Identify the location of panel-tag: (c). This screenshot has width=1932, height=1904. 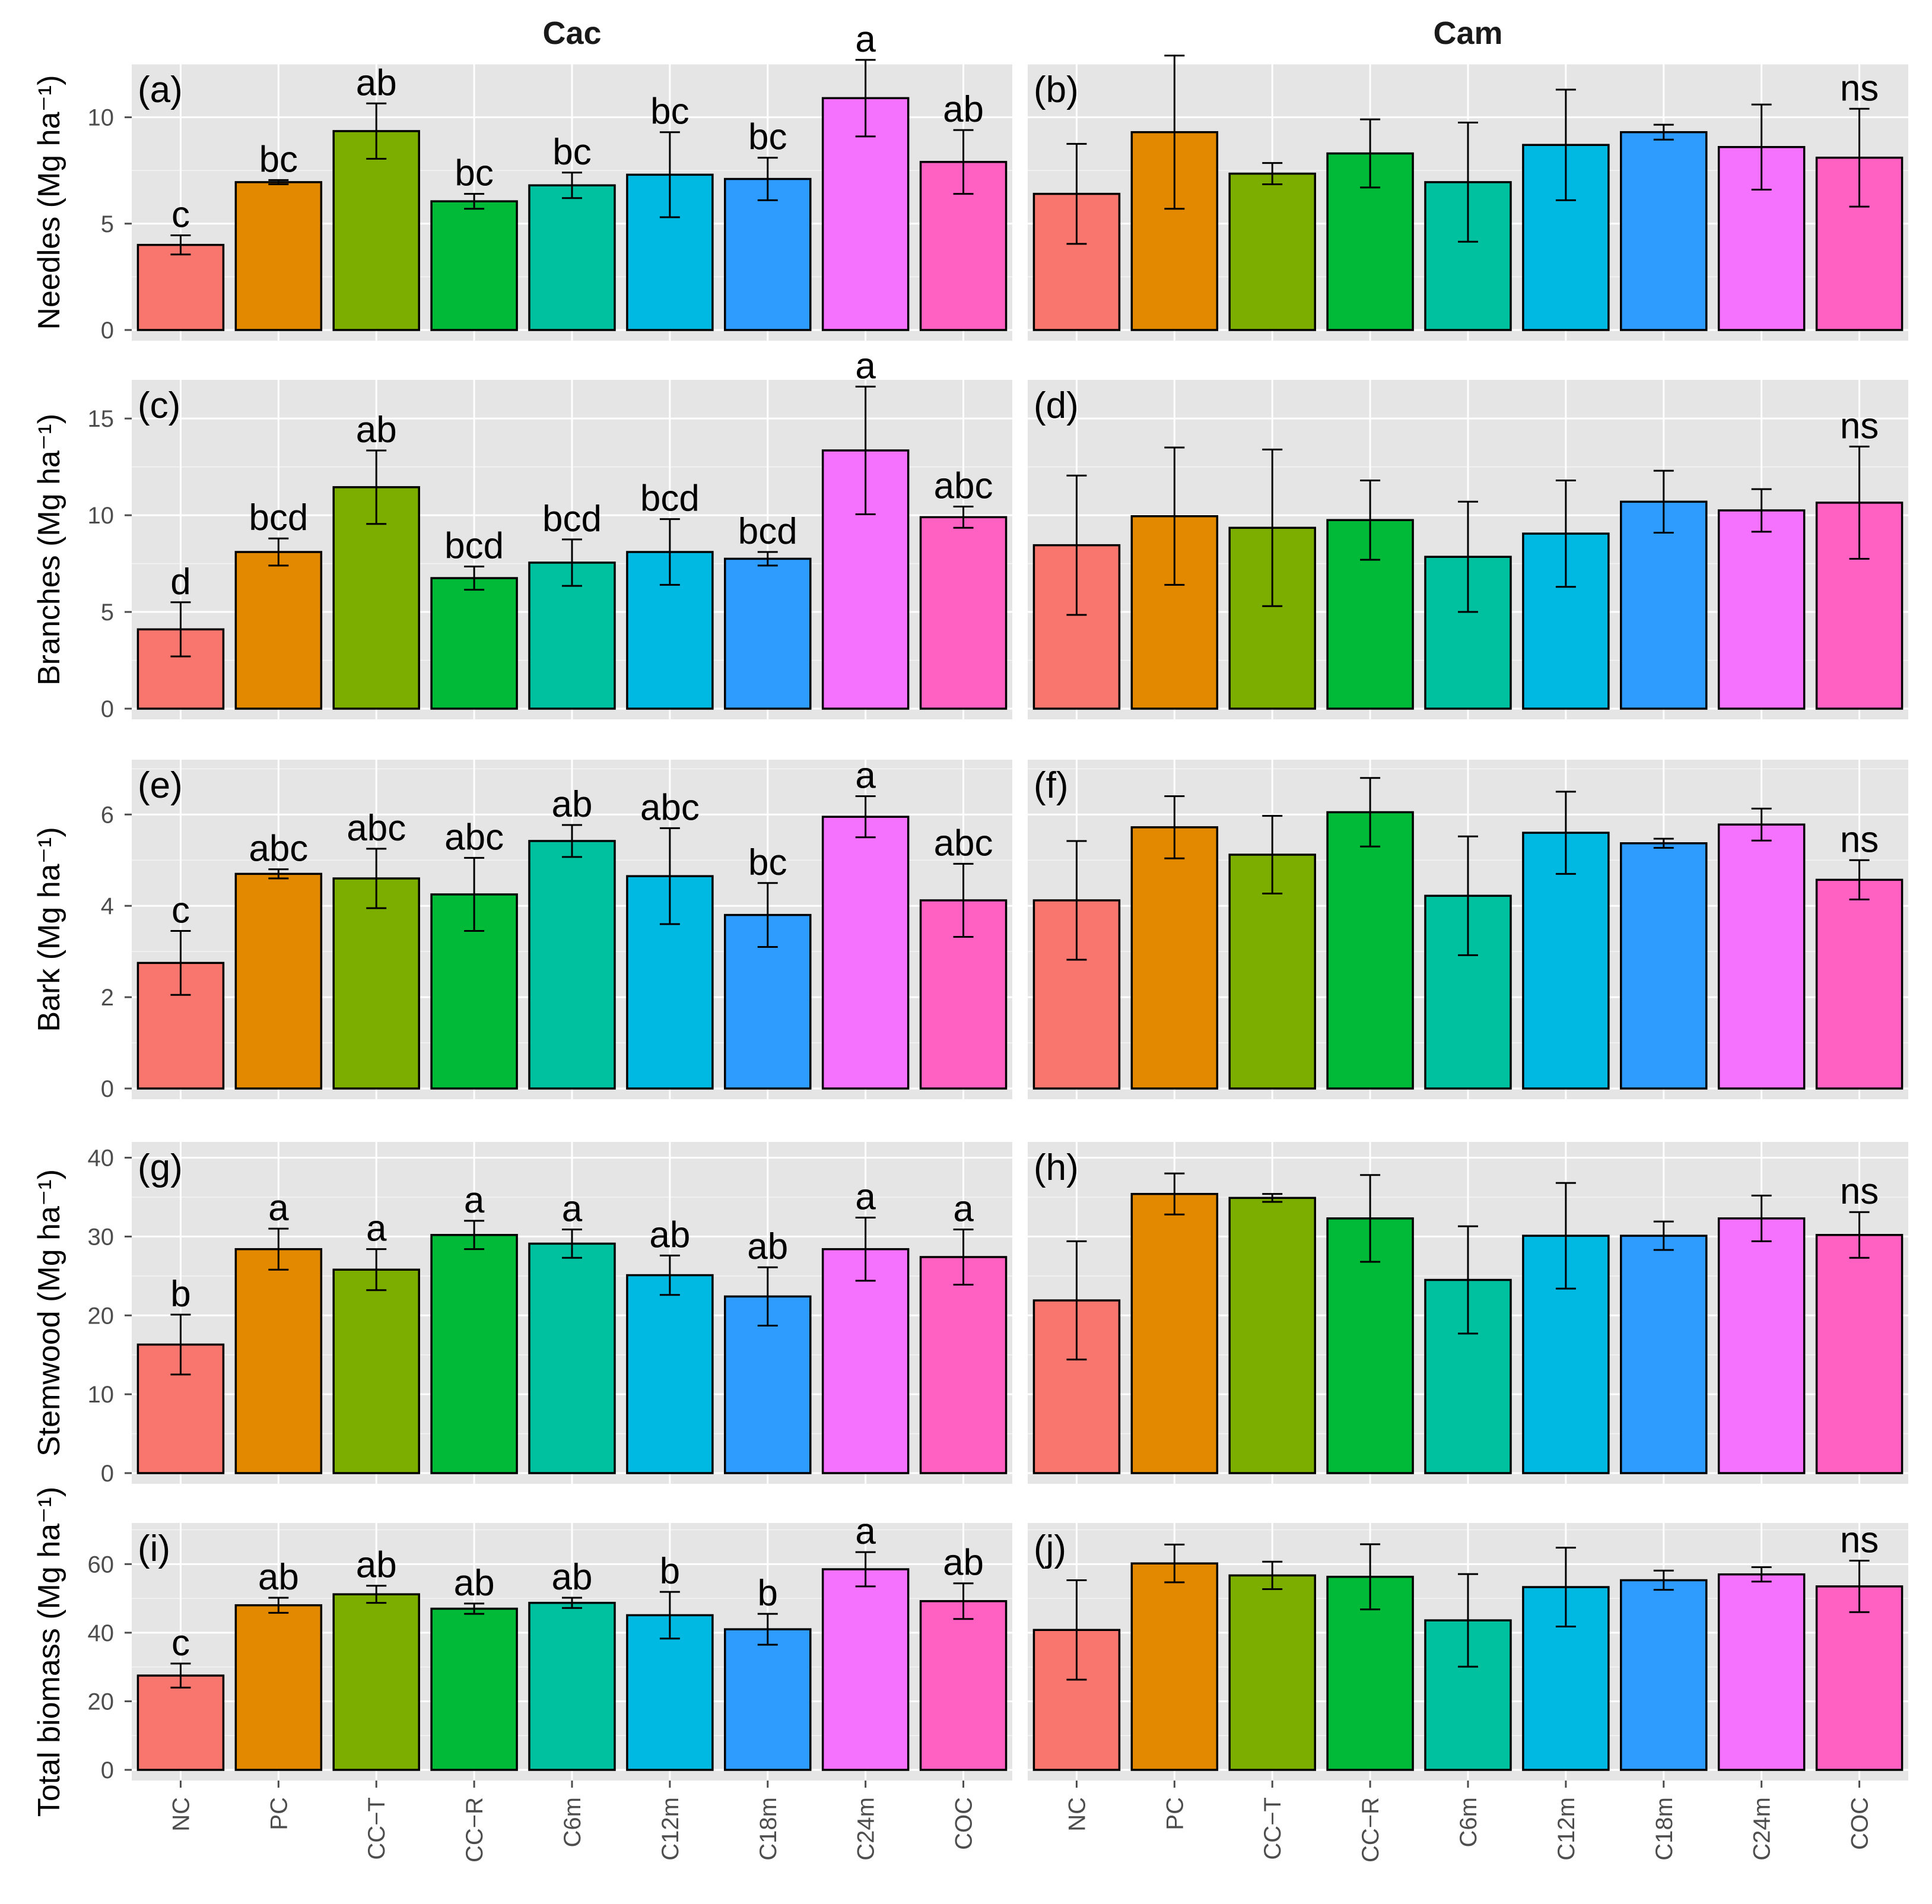
(159, 405).